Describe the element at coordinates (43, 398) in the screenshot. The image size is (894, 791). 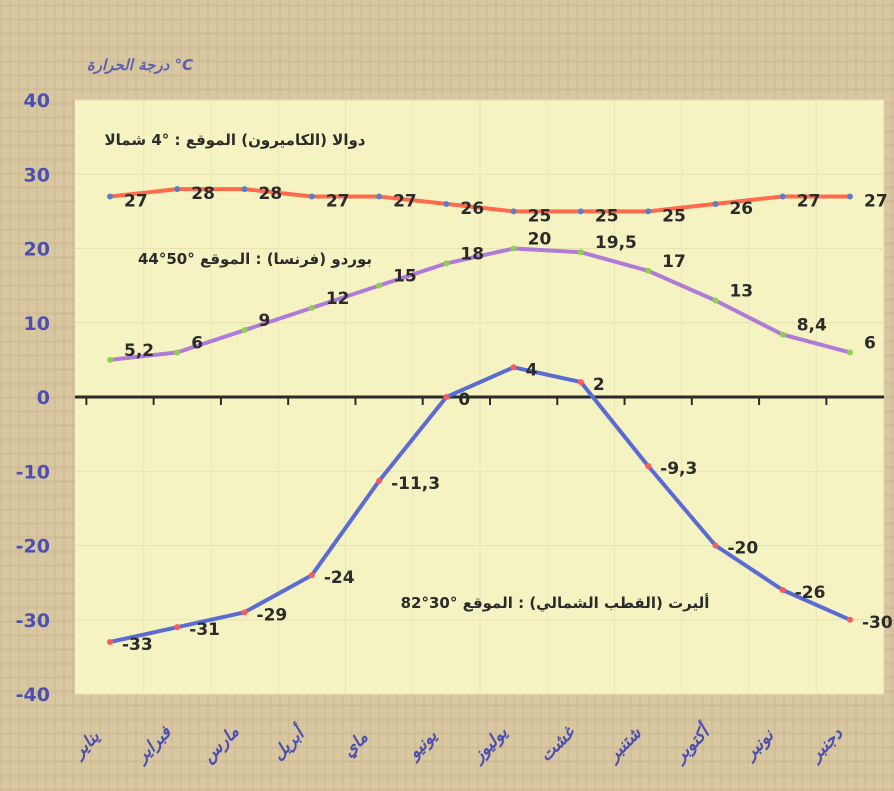
I see `y-tick-label: 0` at that location.